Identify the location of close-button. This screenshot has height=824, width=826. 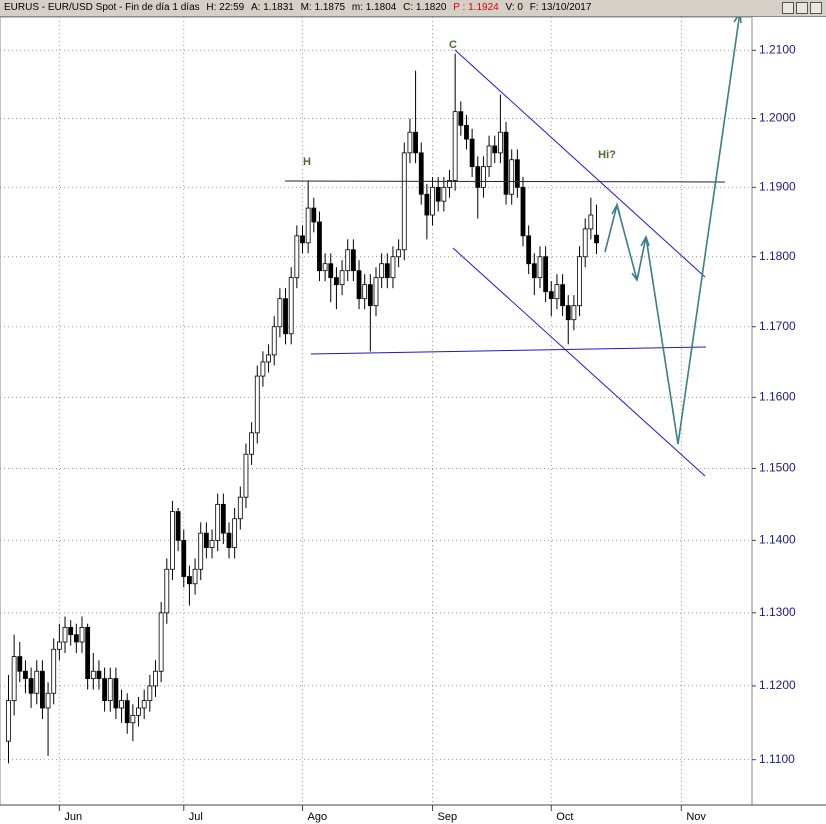
(816, 8).